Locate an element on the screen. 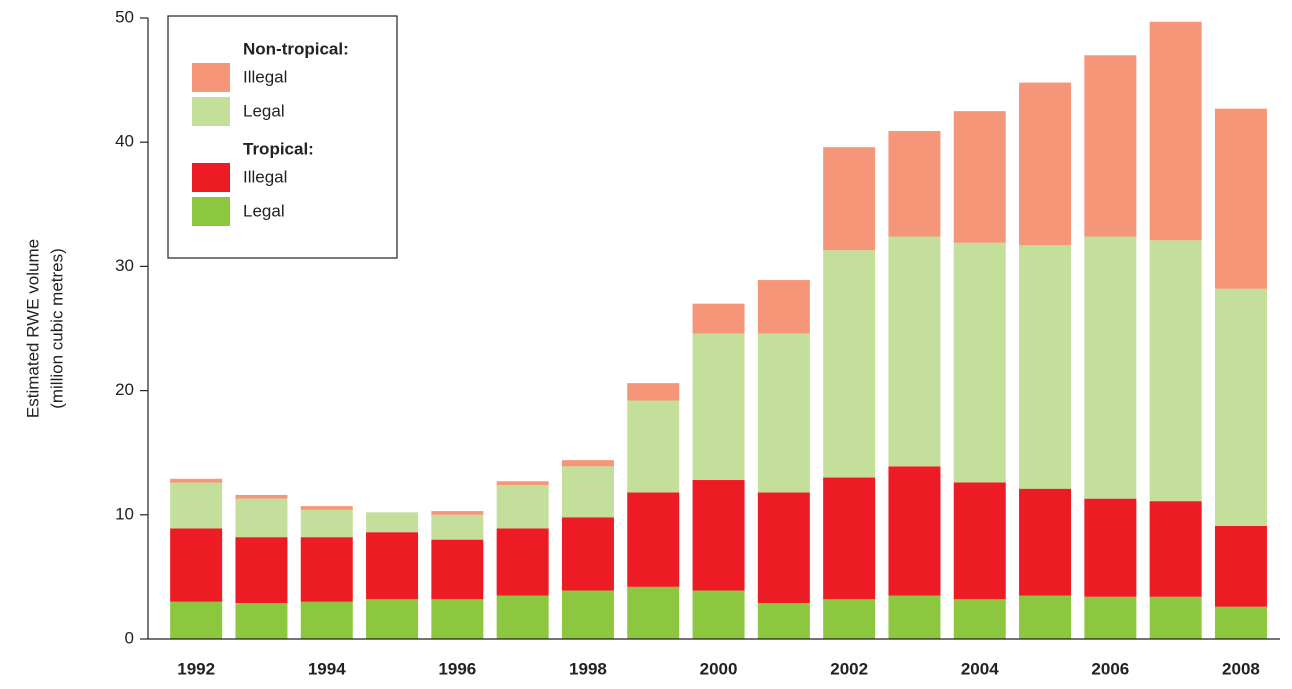  y-tick-label: 0 is located at coordinates (129, 637).